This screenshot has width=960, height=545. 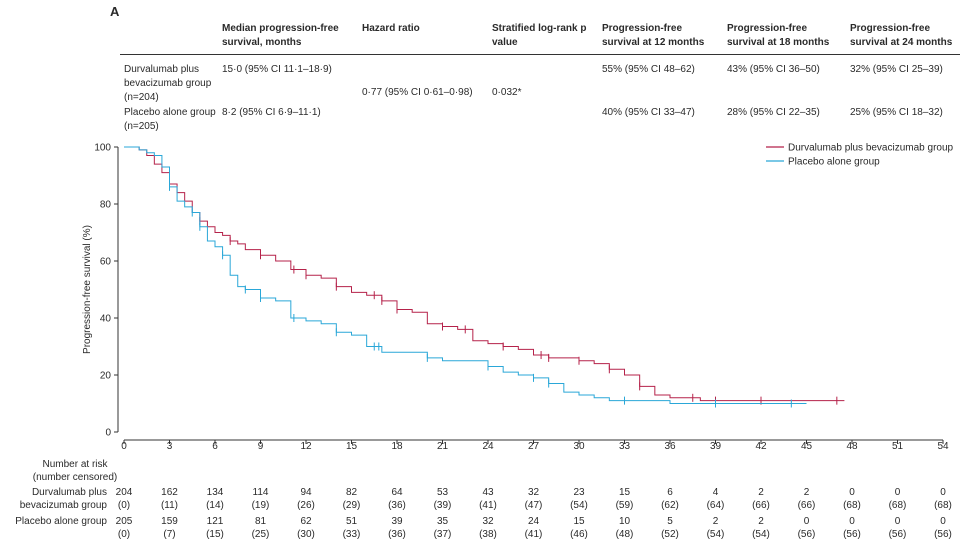 I want to click on row-durvalumab-pfs24: 32% (95% CI 25–39), so click(x=896, y=69).